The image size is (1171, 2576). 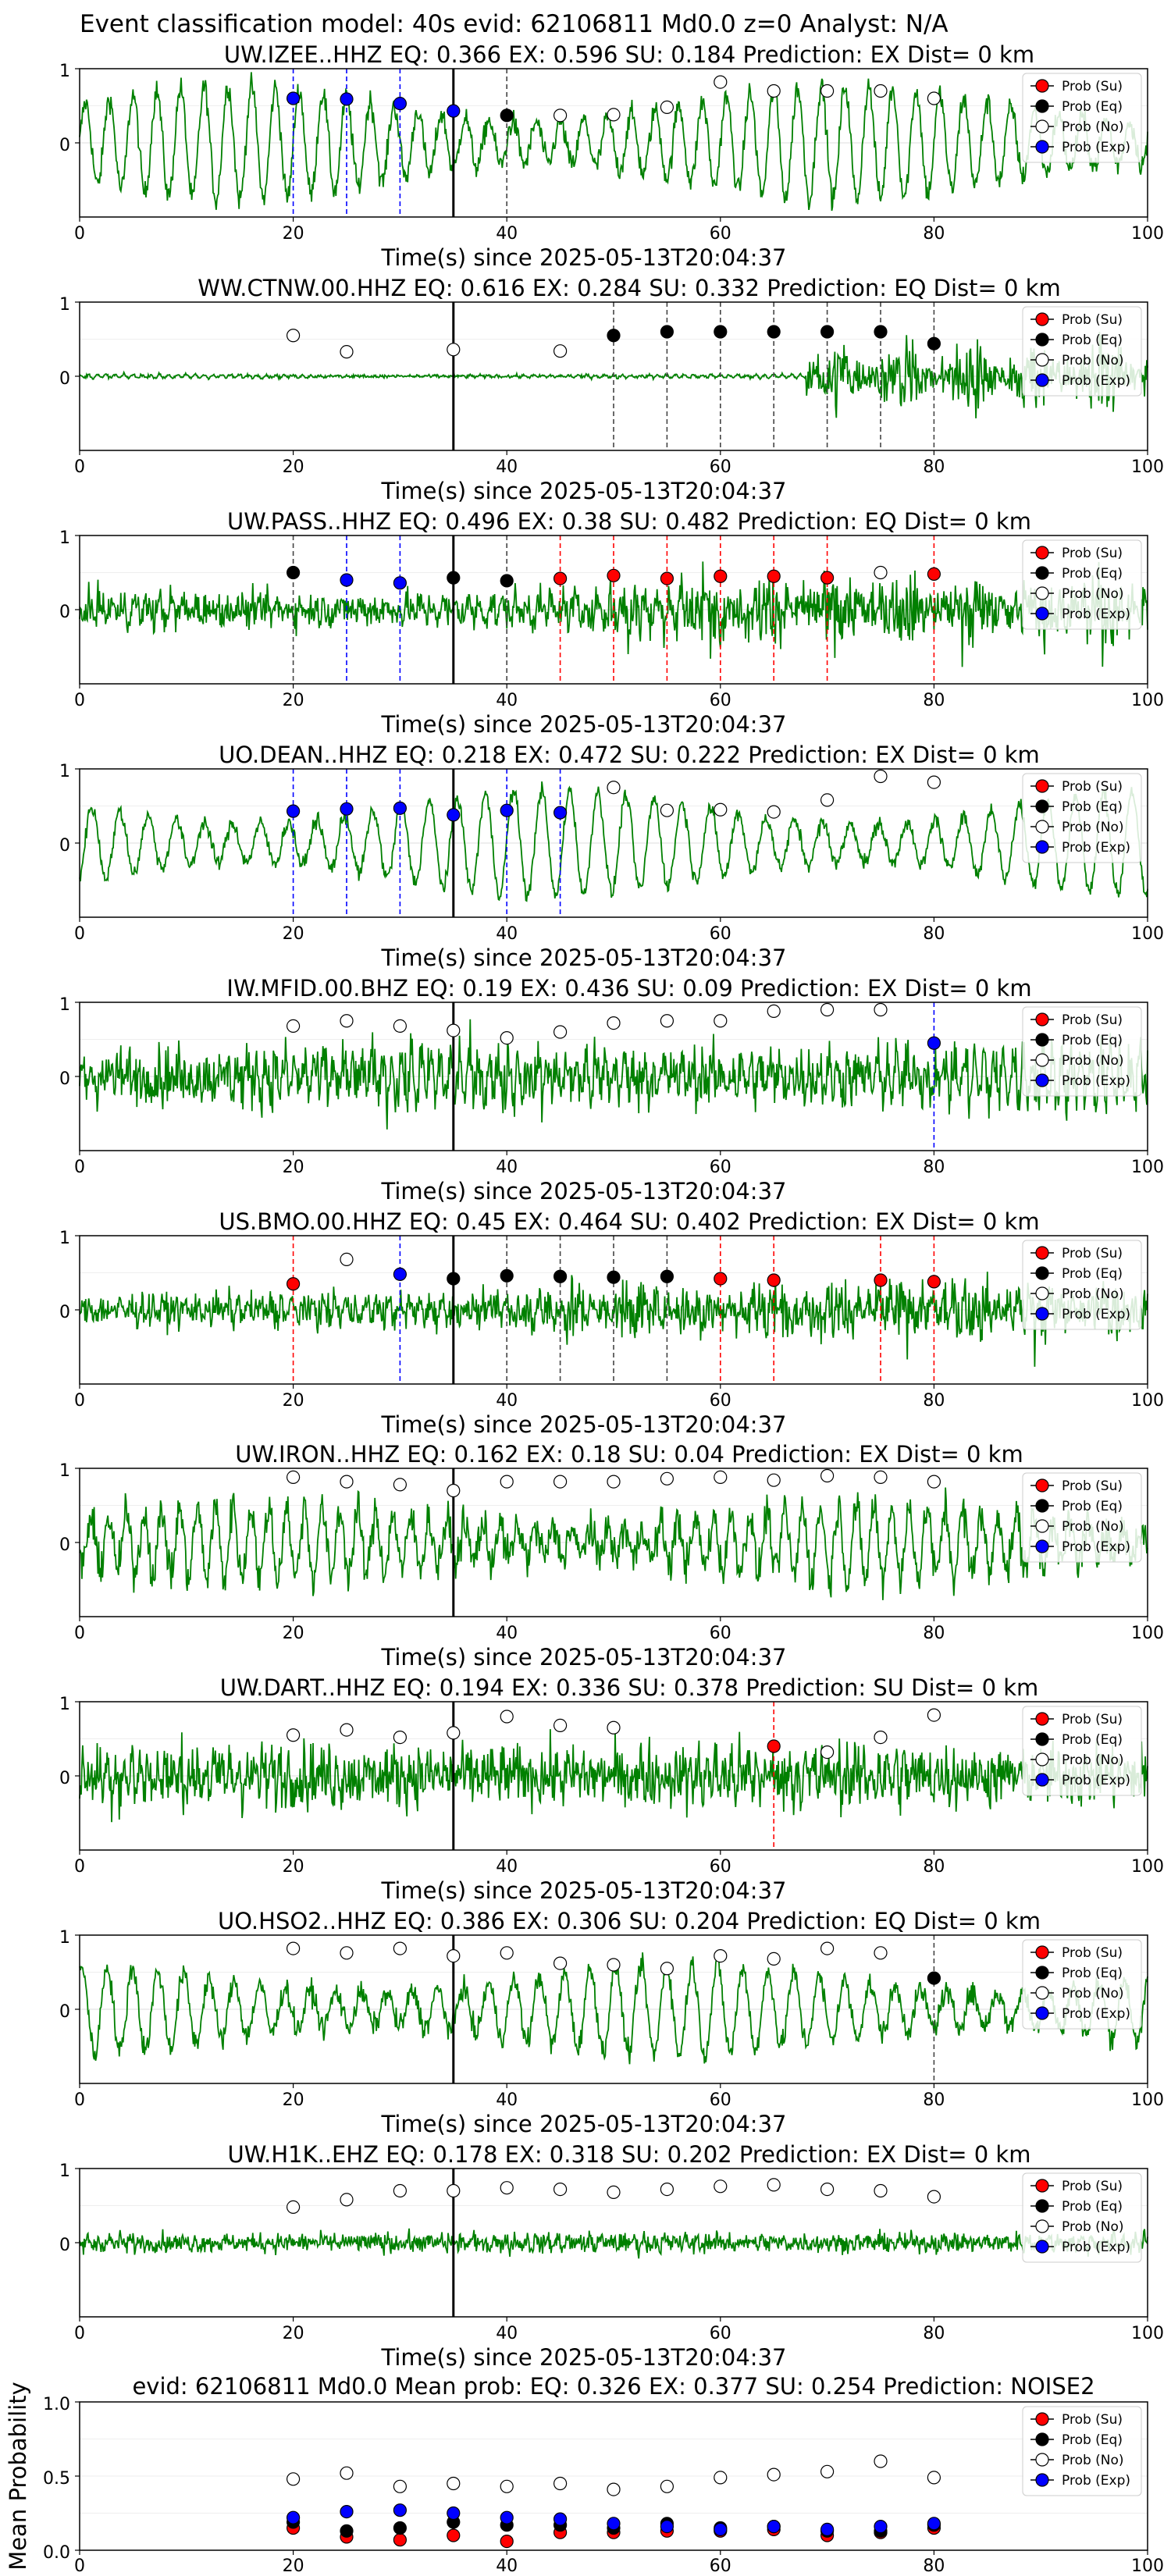 I want to click on prob-point-su, so click(x=721, y=1279).